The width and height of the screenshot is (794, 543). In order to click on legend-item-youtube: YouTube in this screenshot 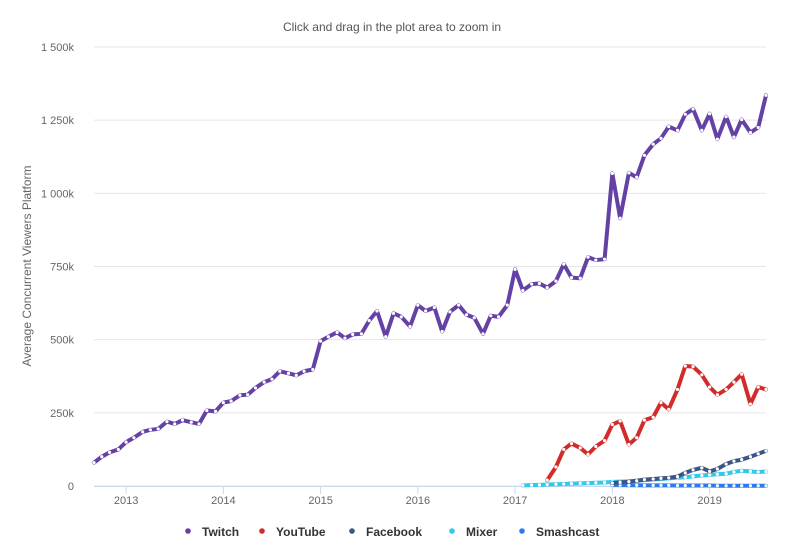, I will do `click(292, 532)`.